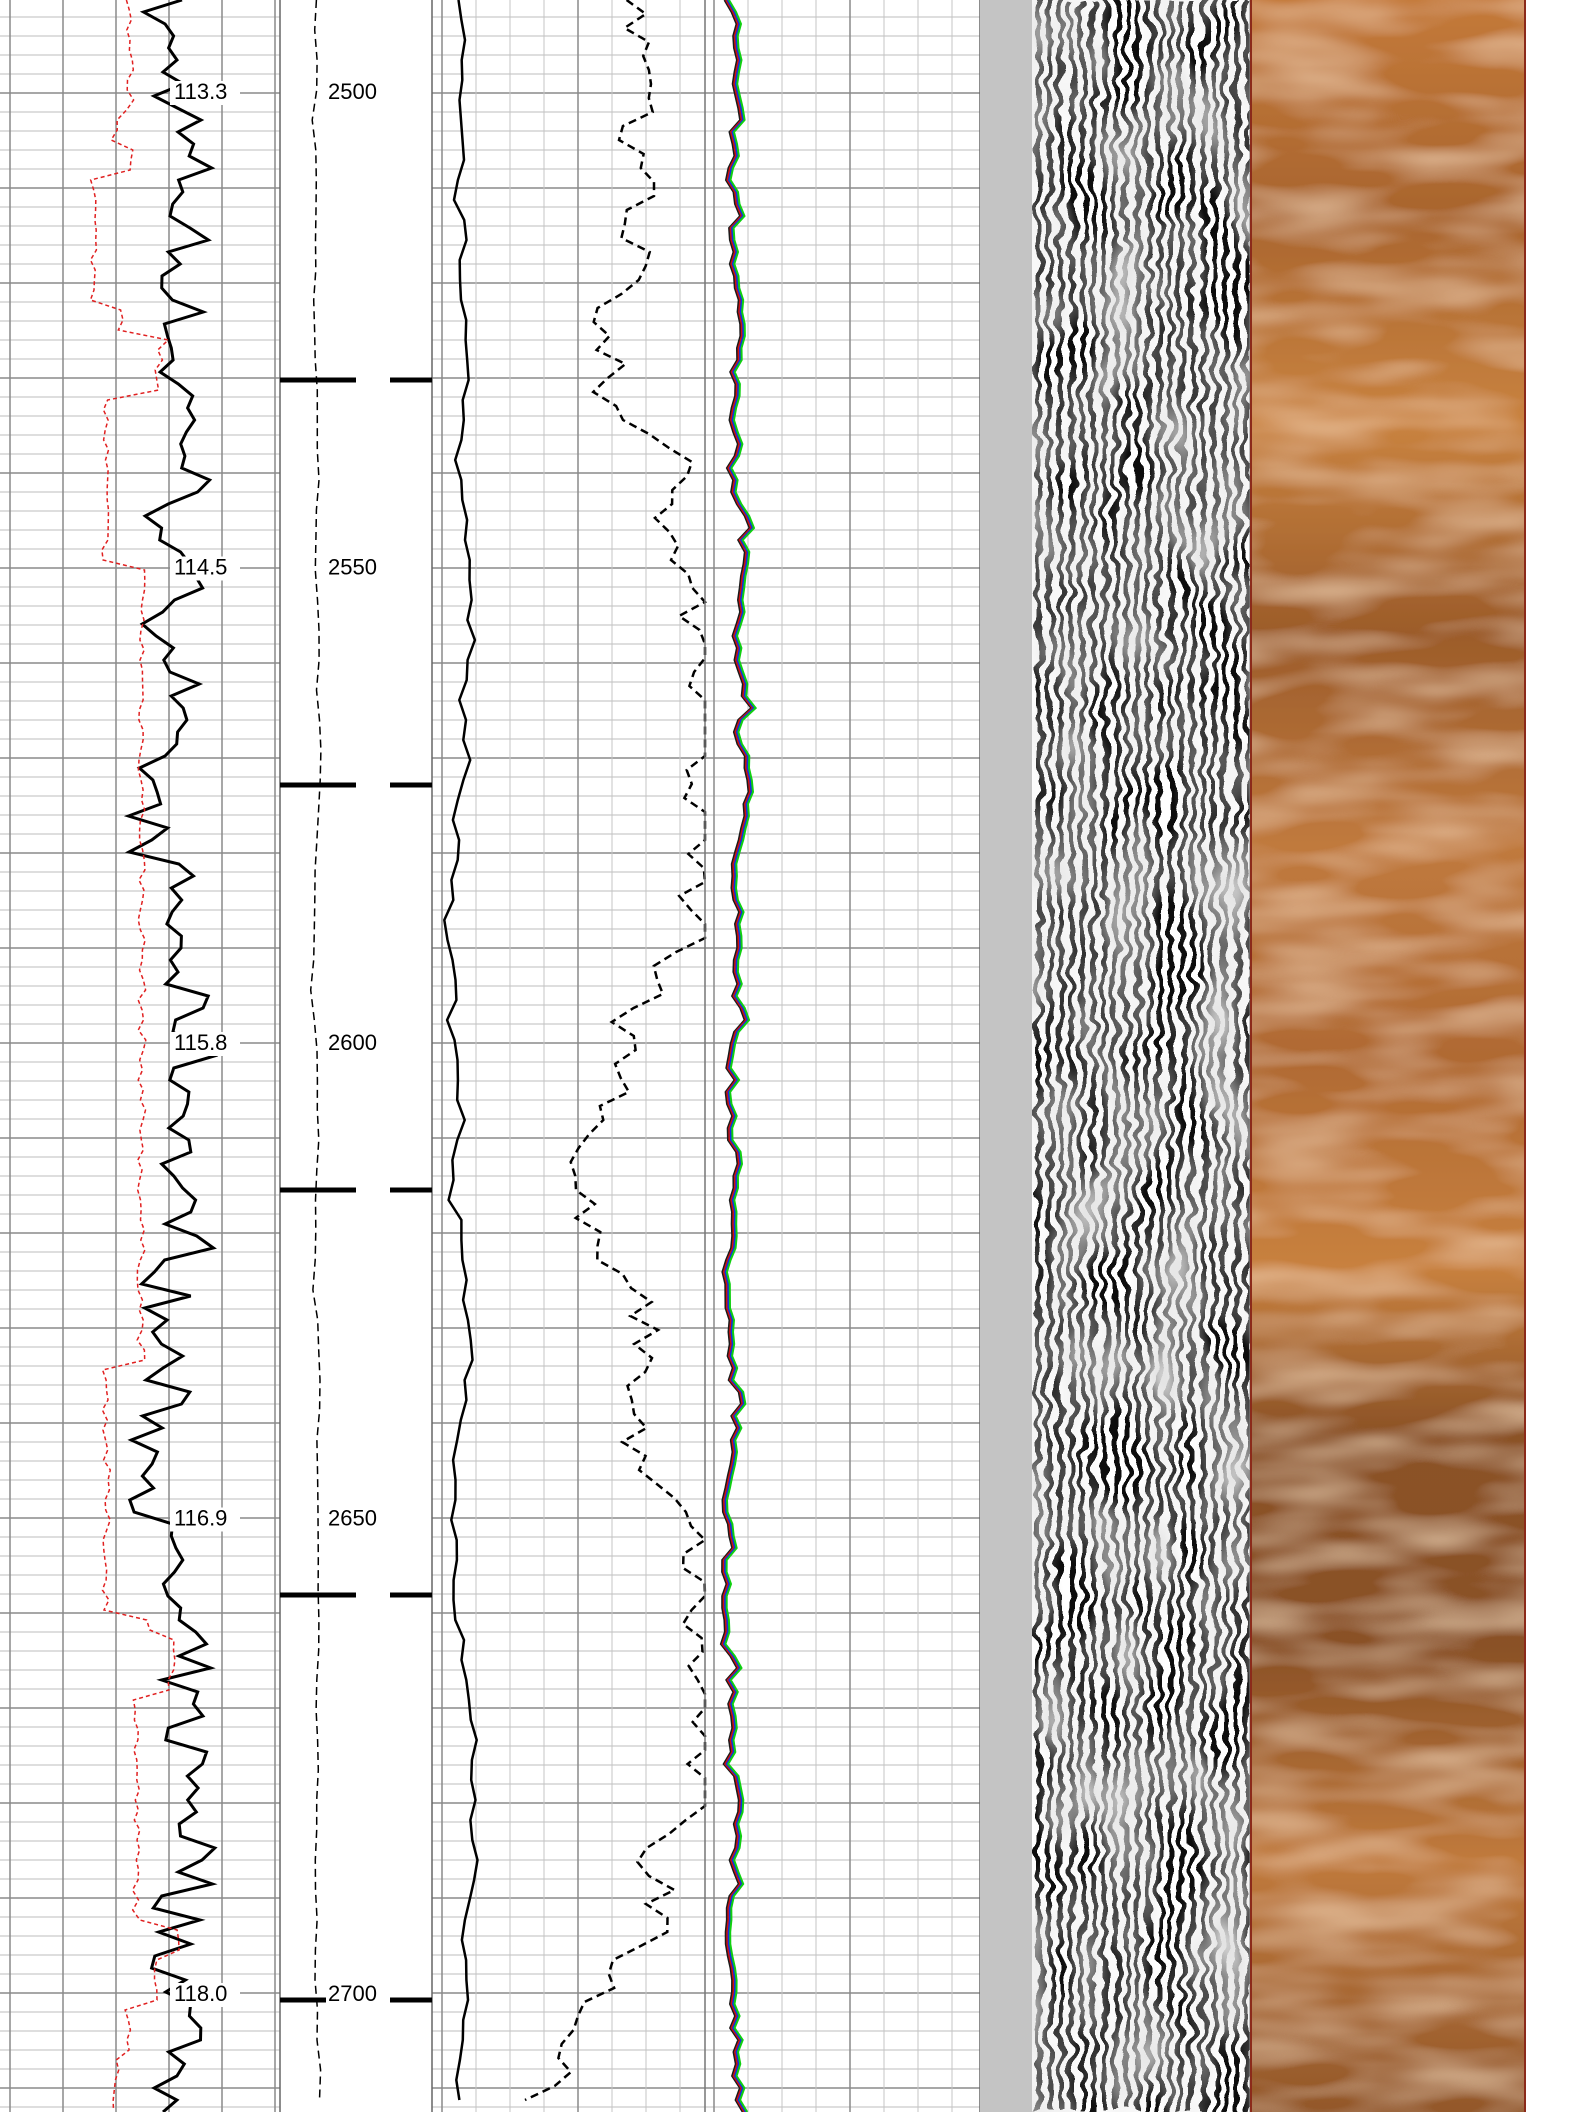 The height and width of the screenshot is (2112, 1586). I want to click on time-label: 113.3, so click(200, 91).